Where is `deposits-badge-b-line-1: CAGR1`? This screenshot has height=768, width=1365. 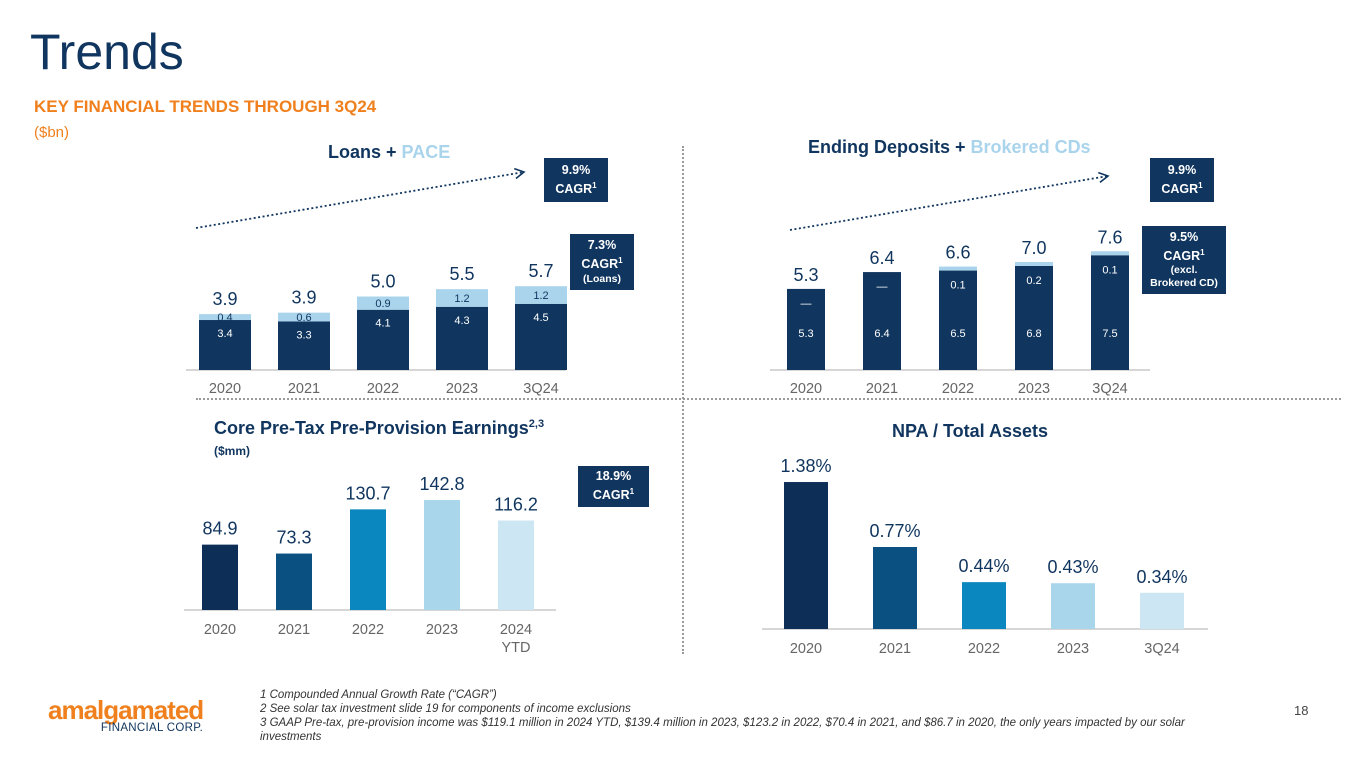 deposits-badge-b-line-1: CAGR1 is located at coordinates (1184, 255).